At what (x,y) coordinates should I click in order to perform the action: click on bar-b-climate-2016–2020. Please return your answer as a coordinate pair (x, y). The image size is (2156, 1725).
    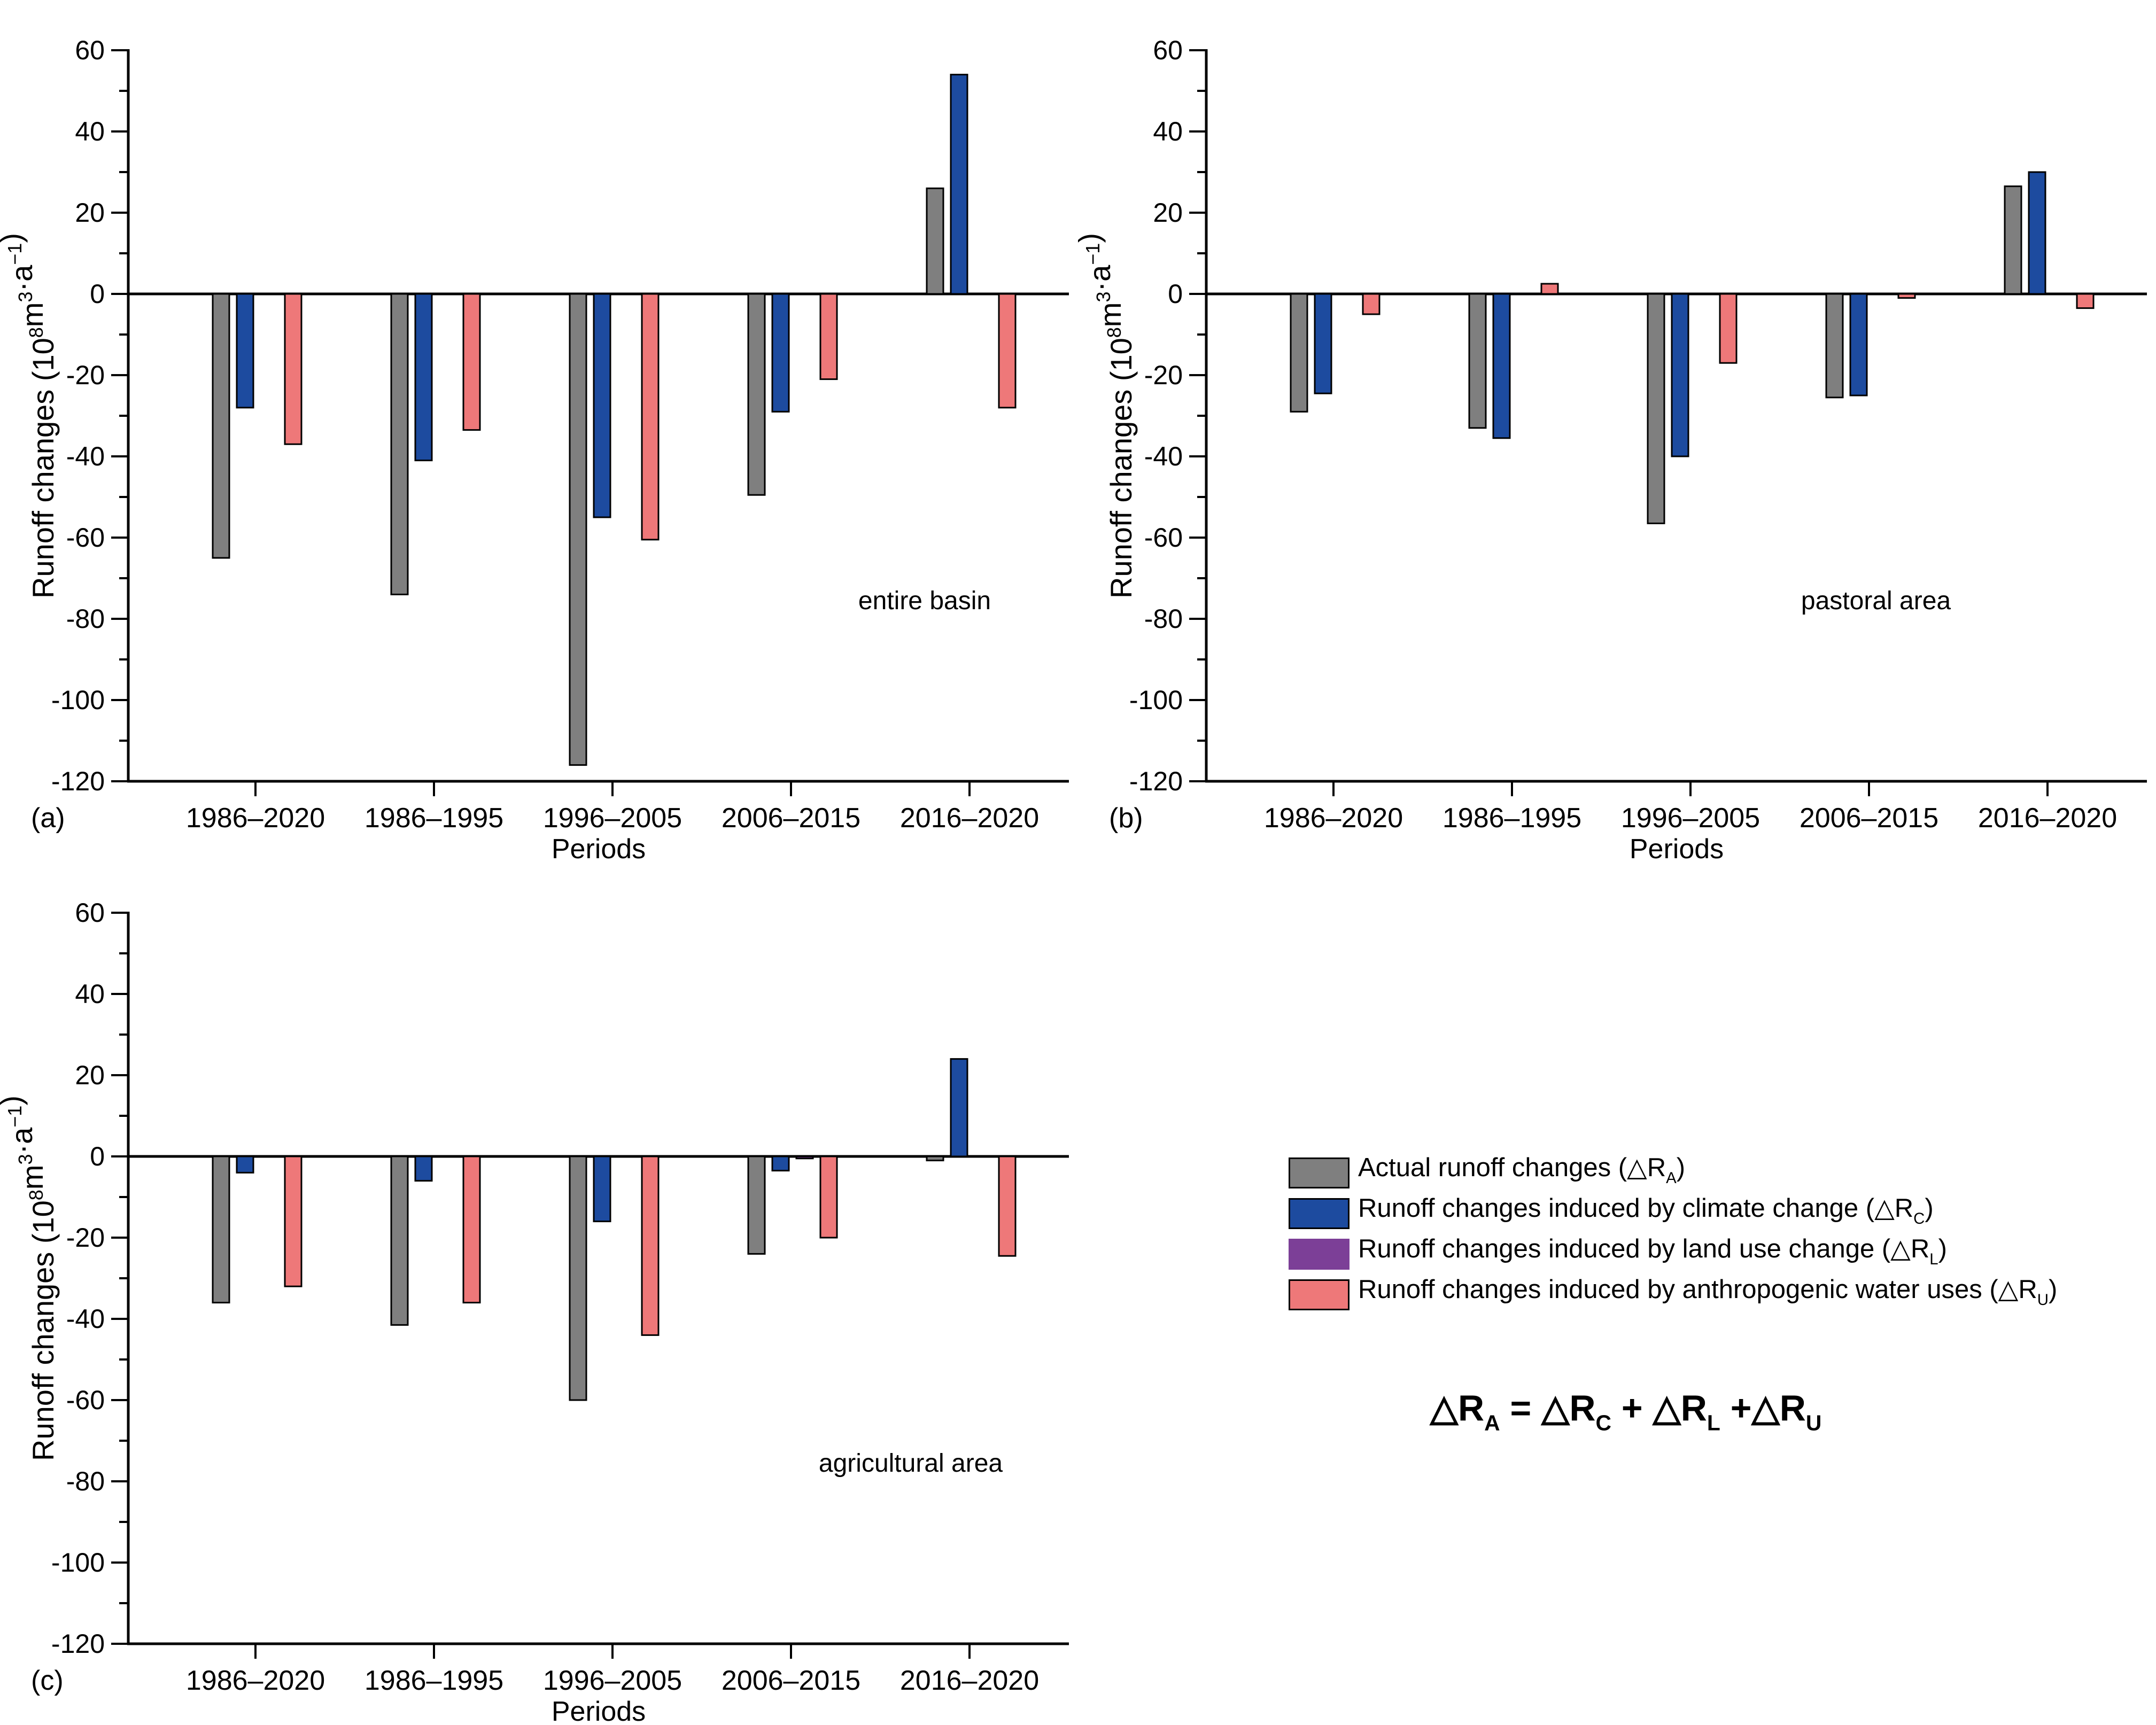
    Looking at the image, I should click on (2037, 233).